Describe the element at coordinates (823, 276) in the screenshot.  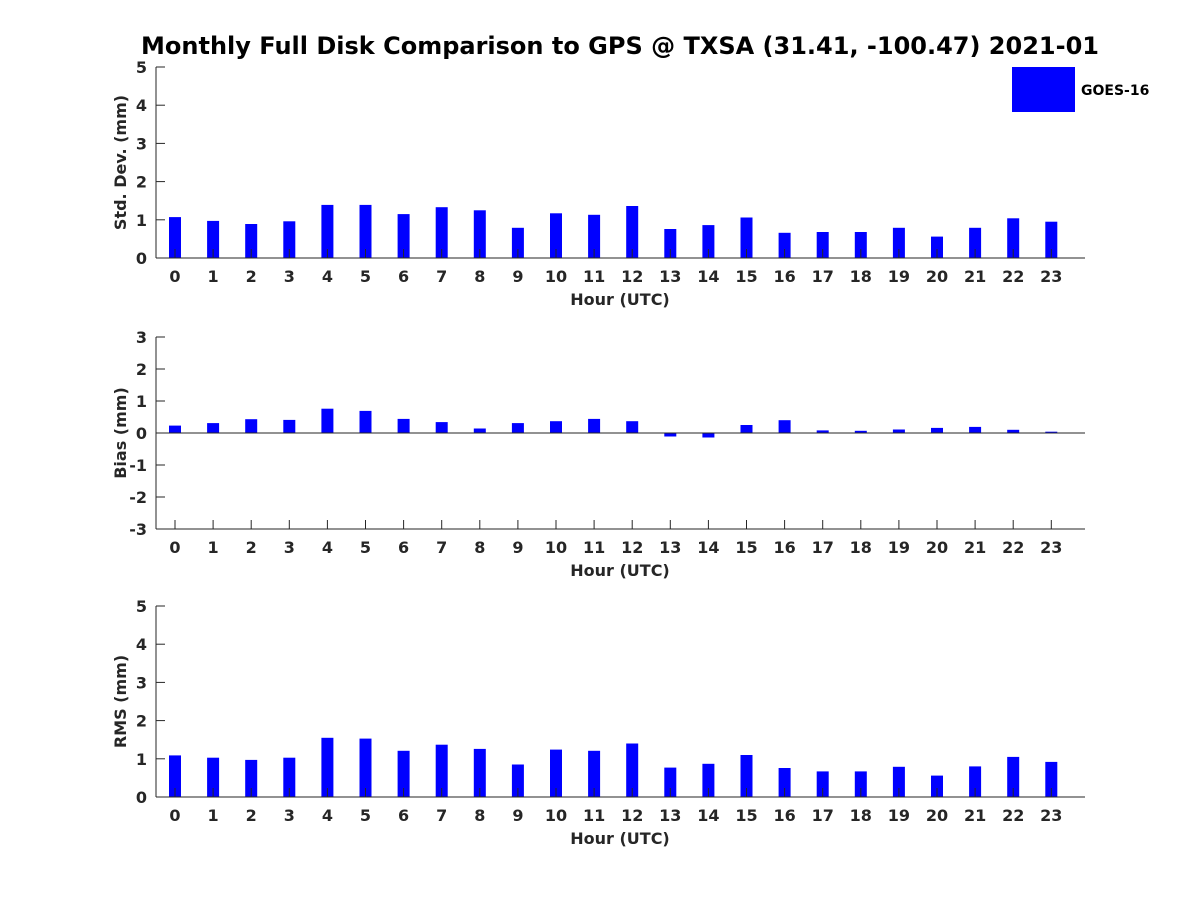
I see `std-dev-x-tick-label: 17` at that location.